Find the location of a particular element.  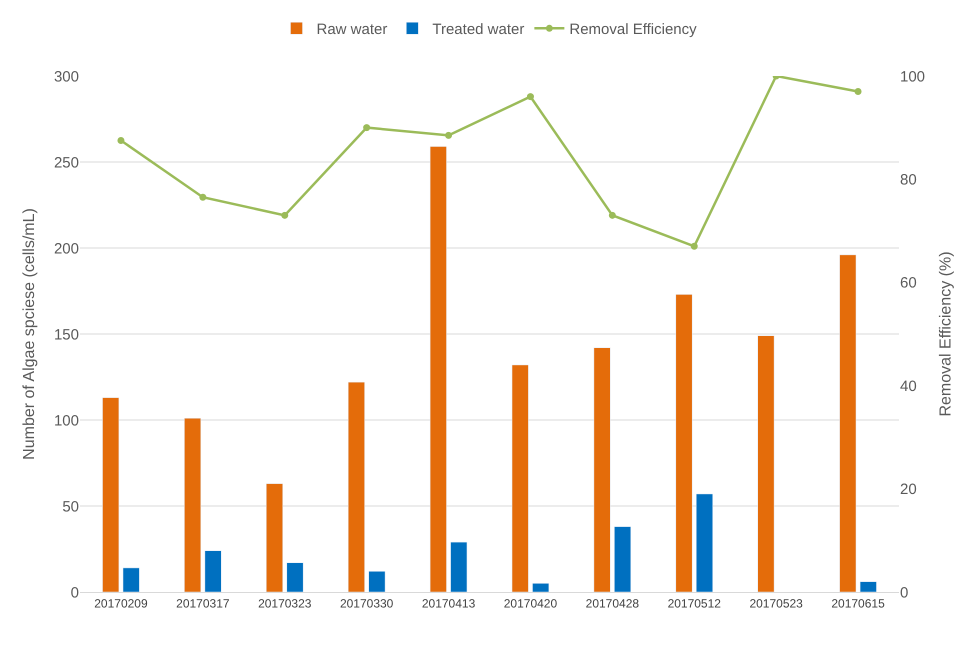

x-tick-label: 20170413 is located at coordinates (449, 603).